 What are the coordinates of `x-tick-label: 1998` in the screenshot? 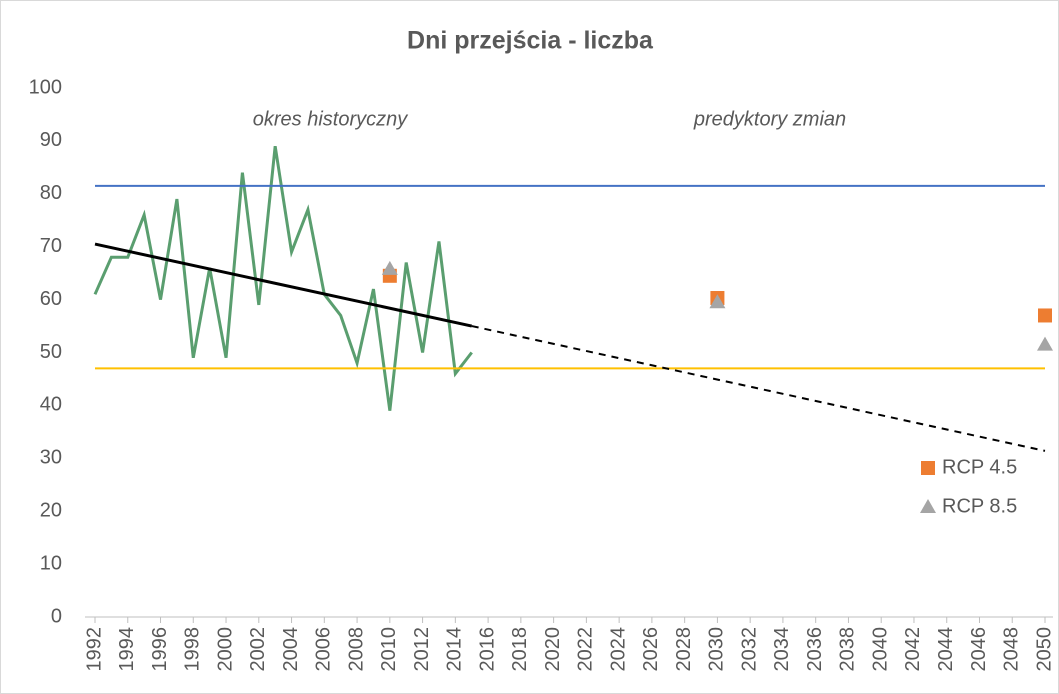 It's located at (193, 649).